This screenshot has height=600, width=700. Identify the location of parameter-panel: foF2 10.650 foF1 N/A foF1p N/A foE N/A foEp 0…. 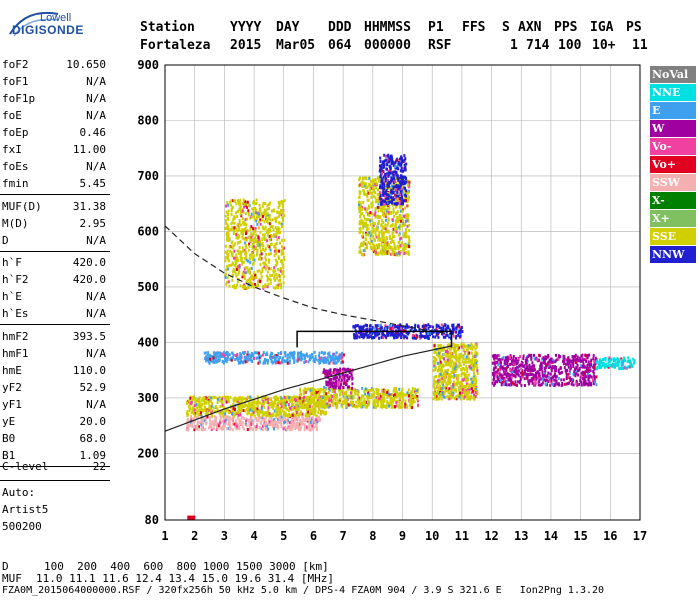
(56, 294).